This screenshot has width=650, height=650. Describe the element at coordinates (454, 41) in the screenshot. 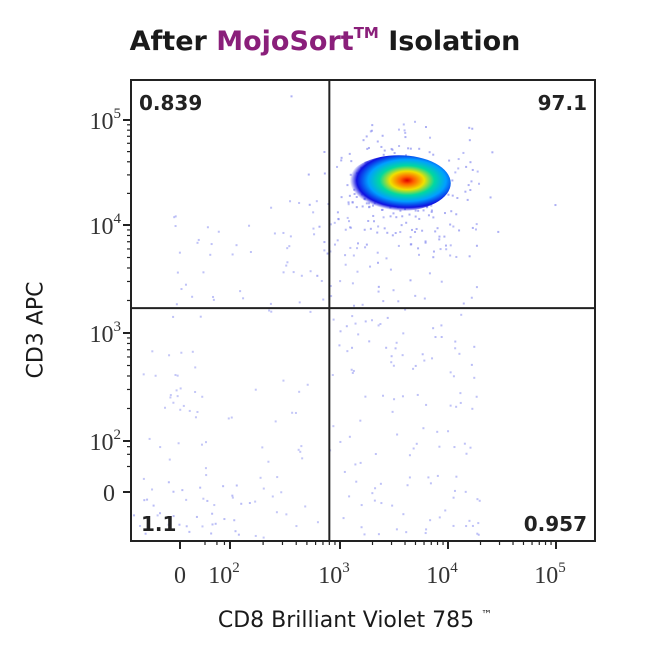

I see `title-suffix: Isolation` at that location.